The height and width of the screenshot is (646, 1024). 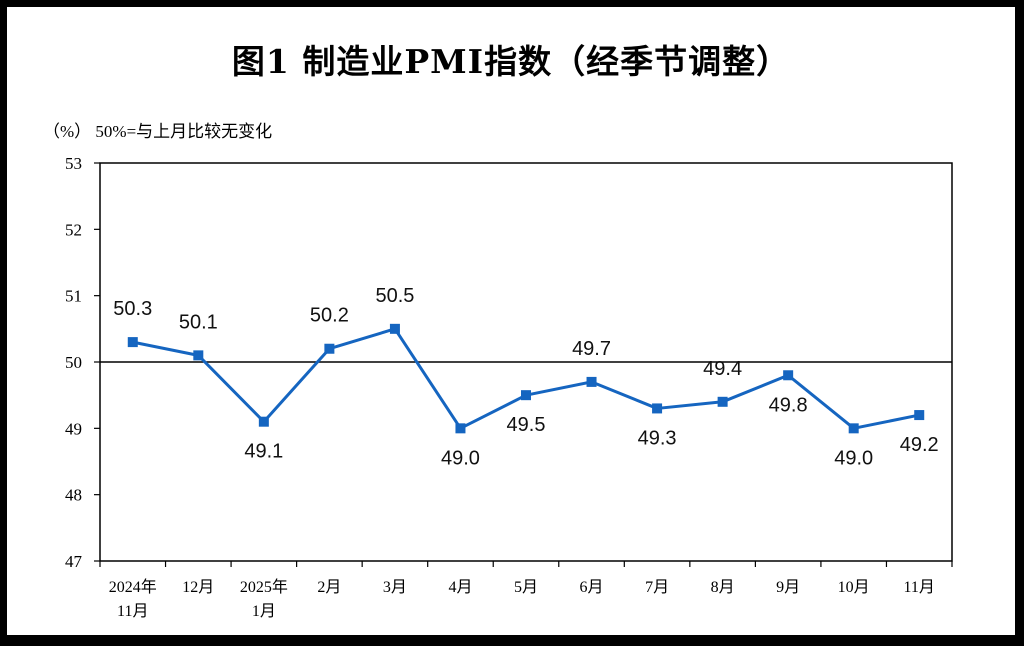 What do you see at coordinates (592, 587) in the screenshot?
I see `x-tick-label: 6月` at bounding box center [592, 587].